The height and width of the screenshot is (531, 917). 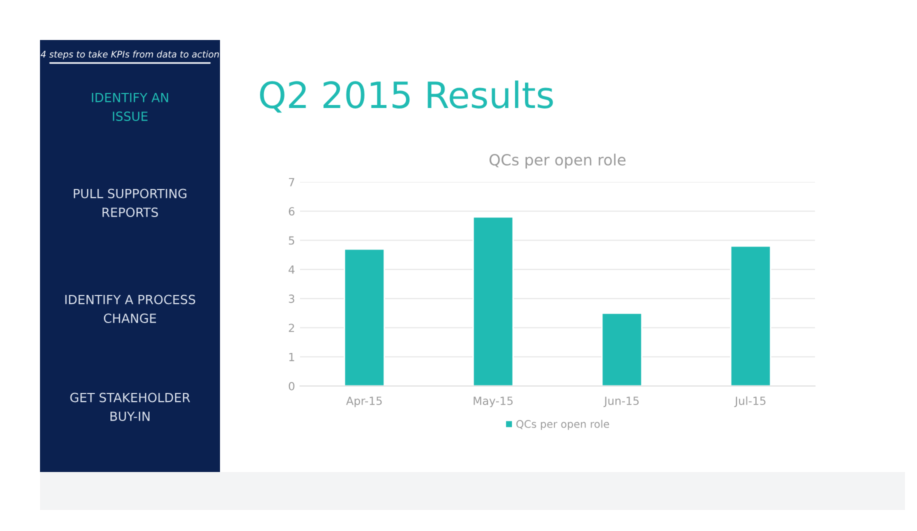 I want to click on chart-subtitle: QCs per open role, so click(x=558, y=161).